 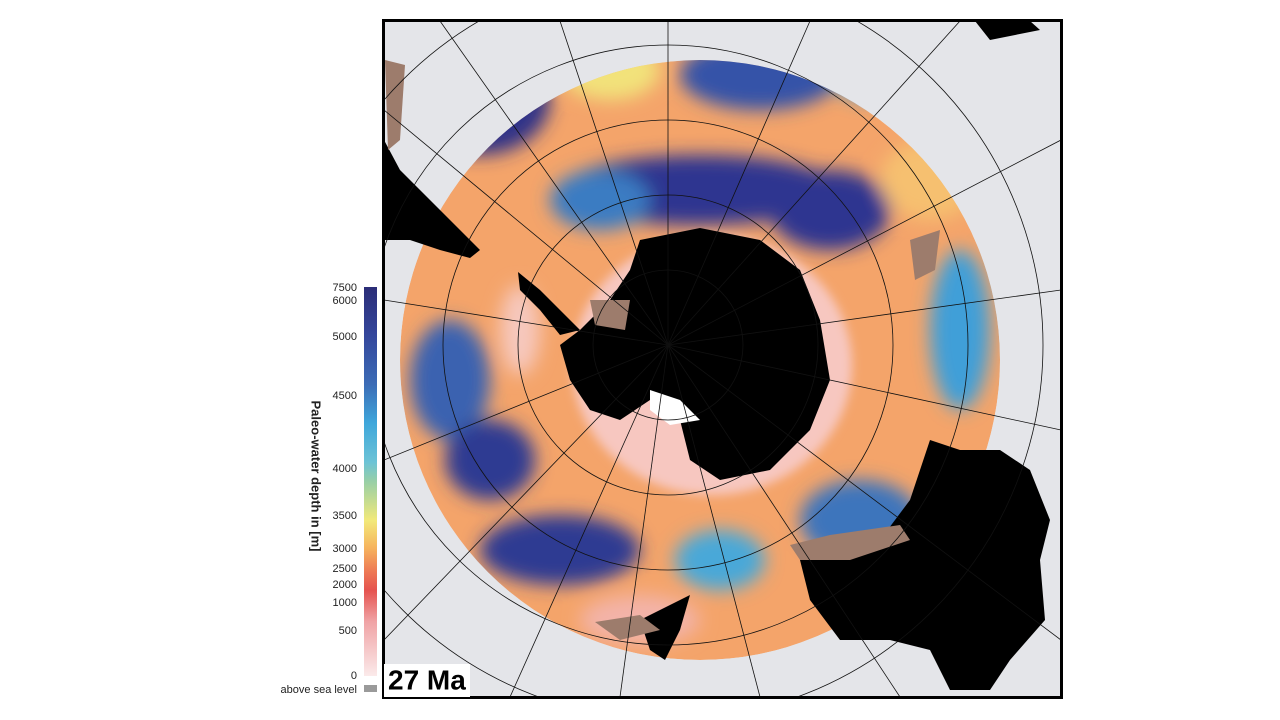 What do you see at coordinates (675, 407) in the screenshot?
I see `ice-shelf` at bounding box center [675, 407].